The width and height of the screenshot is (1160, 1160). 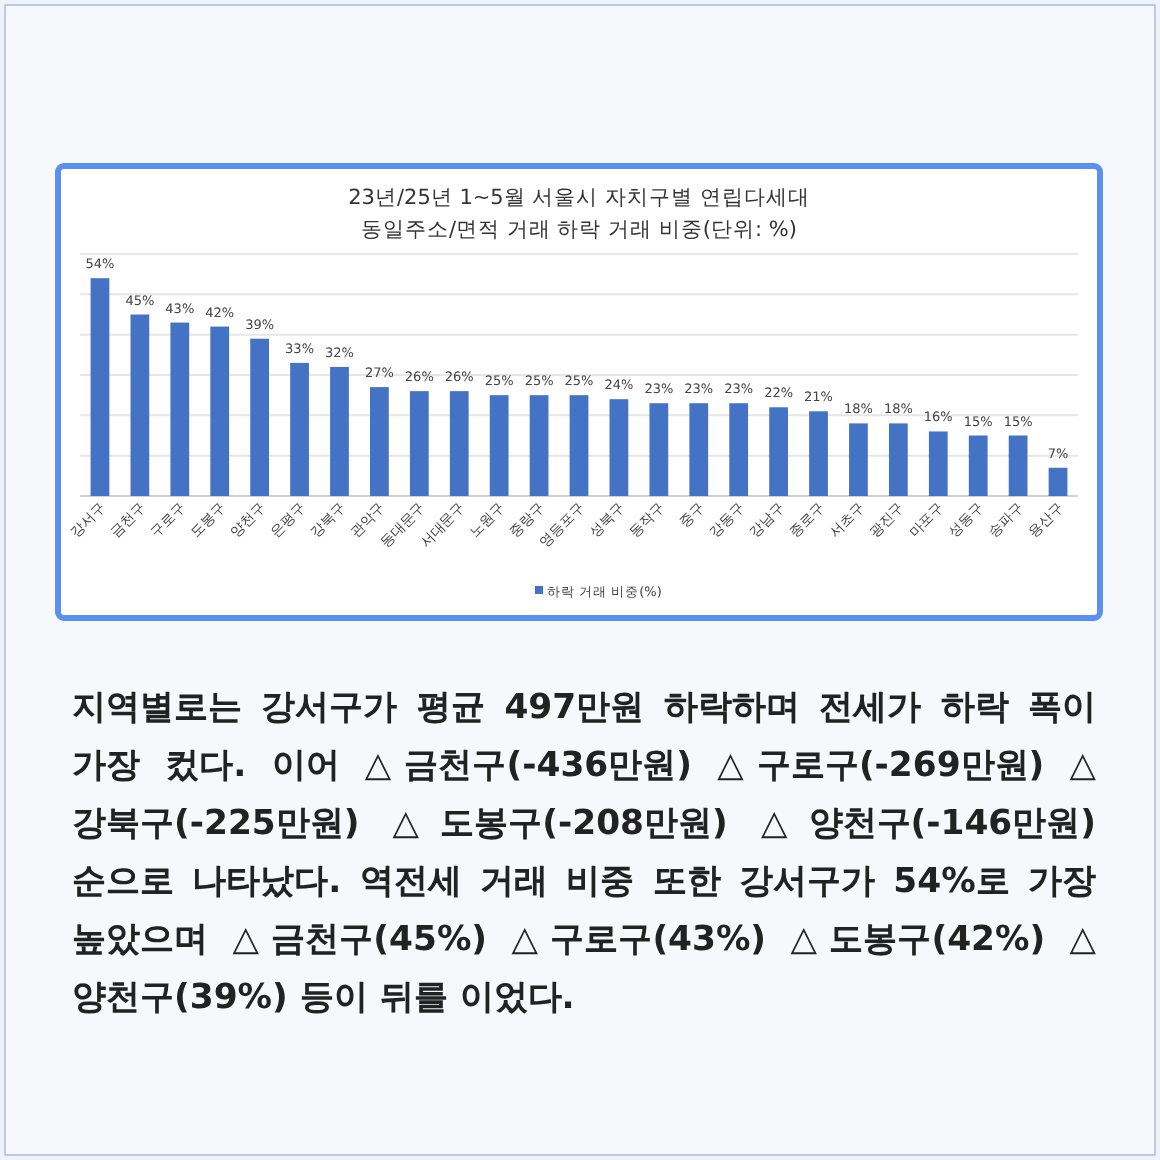 What do you see at coordinates (579, 198) in the screenshot?
I see `chart-title: 23년/25년 1~5월 서울시 자치구별 연립다세대` at bounding box center [579, 198].